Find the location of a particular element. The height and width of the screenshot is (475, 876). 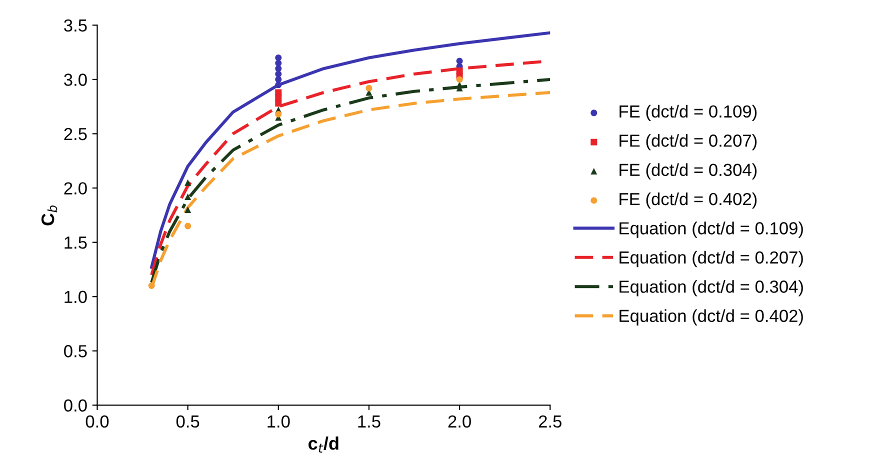

y-tick-label: 1.0 is located at coordinates (75, 297).